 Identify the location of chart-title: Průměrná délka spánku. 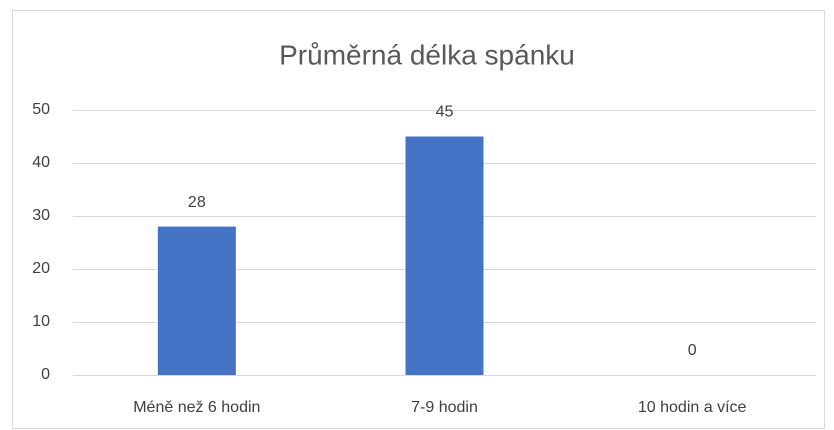
(427, 54).